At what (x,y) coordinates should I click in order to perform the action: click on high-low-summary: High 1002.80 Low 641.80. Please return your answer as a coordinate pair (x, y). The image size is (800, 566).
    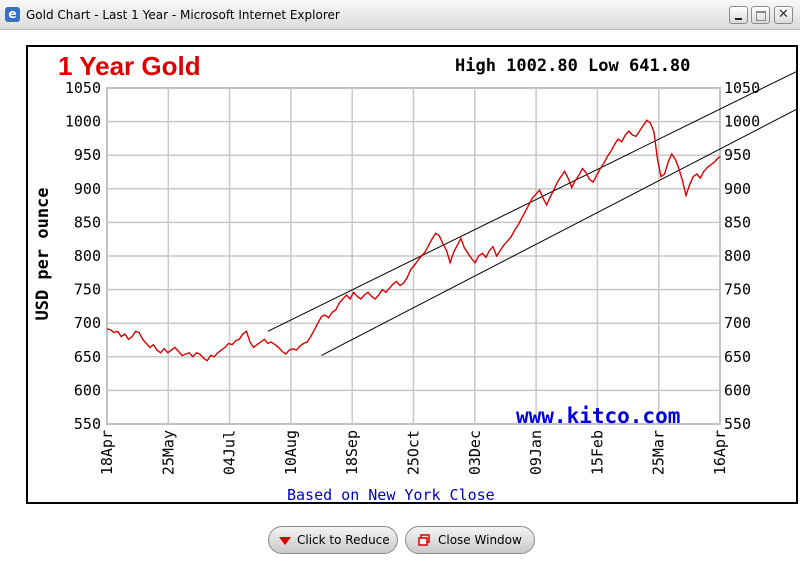
    Looking at the image, I should click on (572, 66).